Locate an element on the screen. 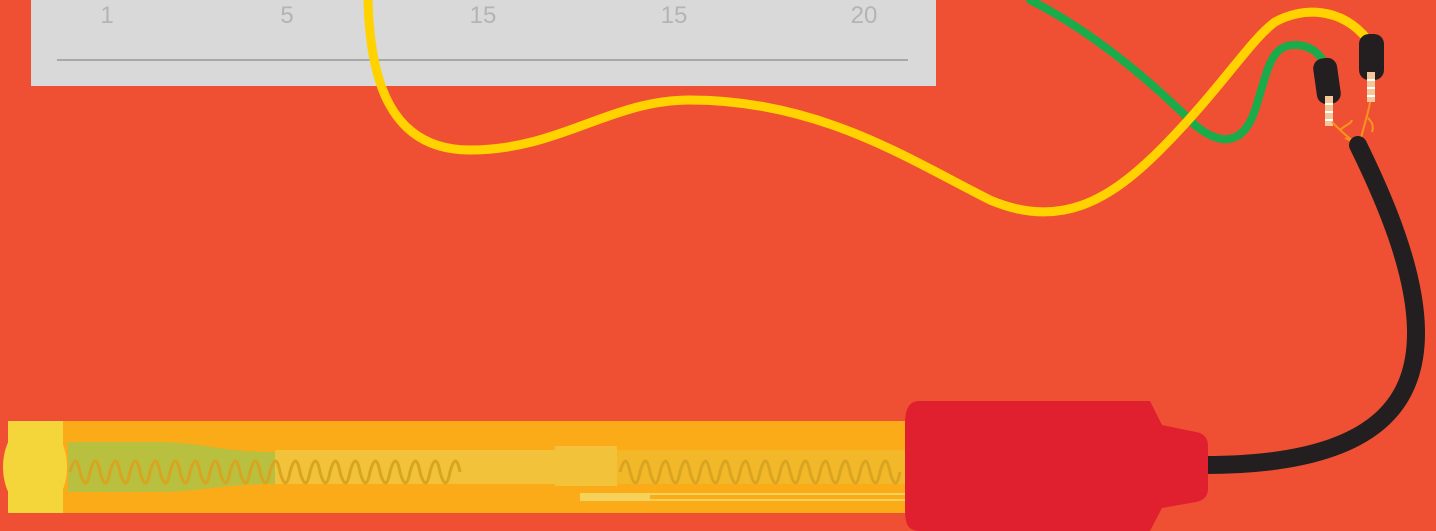 The height and width of the screenshot is (531, 1436). ruler-tick-label: 5 is located at coordinates (287, 15).